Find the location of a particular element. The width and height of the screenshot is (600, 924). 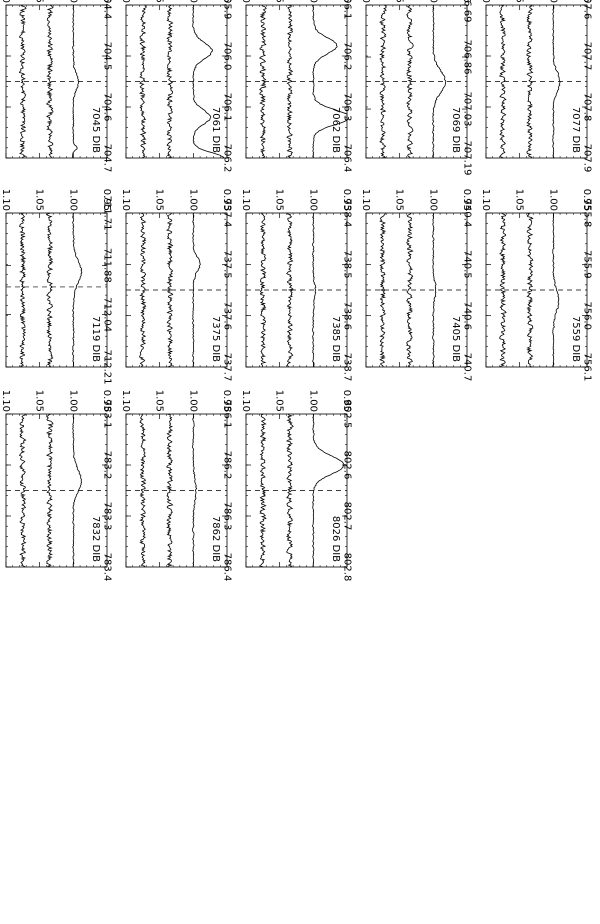

x-tick-label: 756.0 is located at coordinates (587, 315).